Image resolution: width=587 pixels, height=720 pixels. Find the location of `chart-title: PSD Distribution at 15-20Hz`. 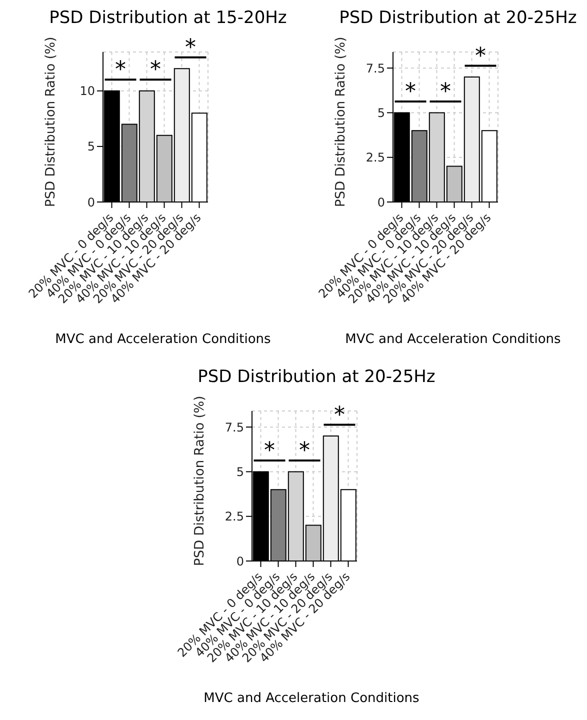

chart-title: PSD Distribution at 15-20Hz is located at coordinates (168, 19).